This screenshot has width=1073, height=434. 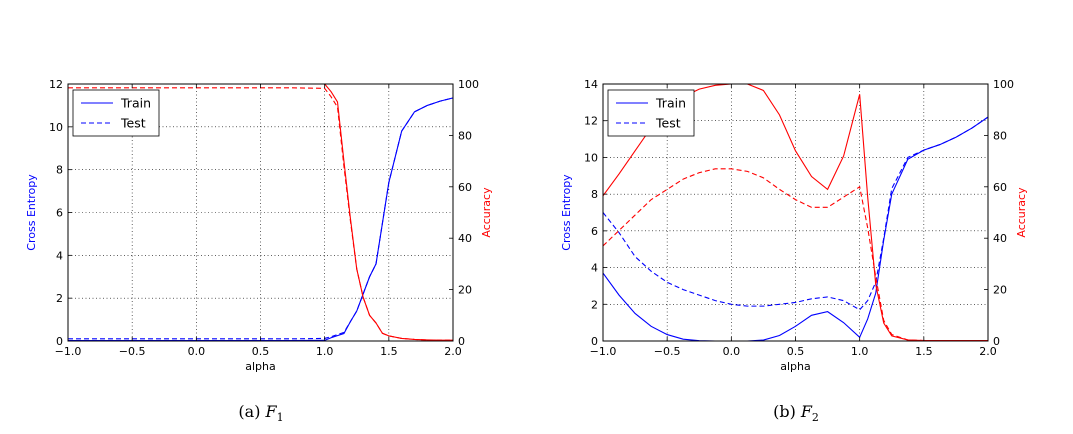 I want to click on panel-caption: (a) F1, so click(x=260, y=413).